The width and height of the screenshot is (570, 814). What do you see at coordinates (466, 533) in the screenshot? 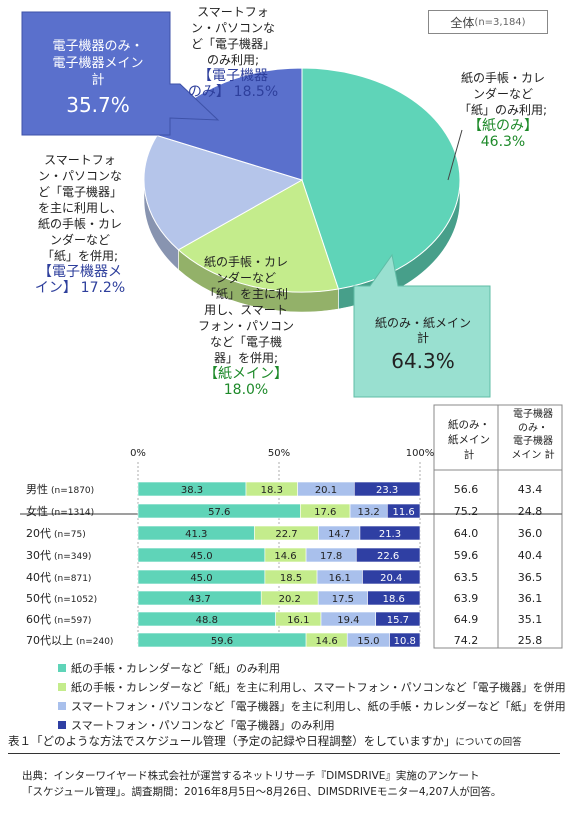
I see `paper-total-3: 64.0` at bounding box center [466, 533].